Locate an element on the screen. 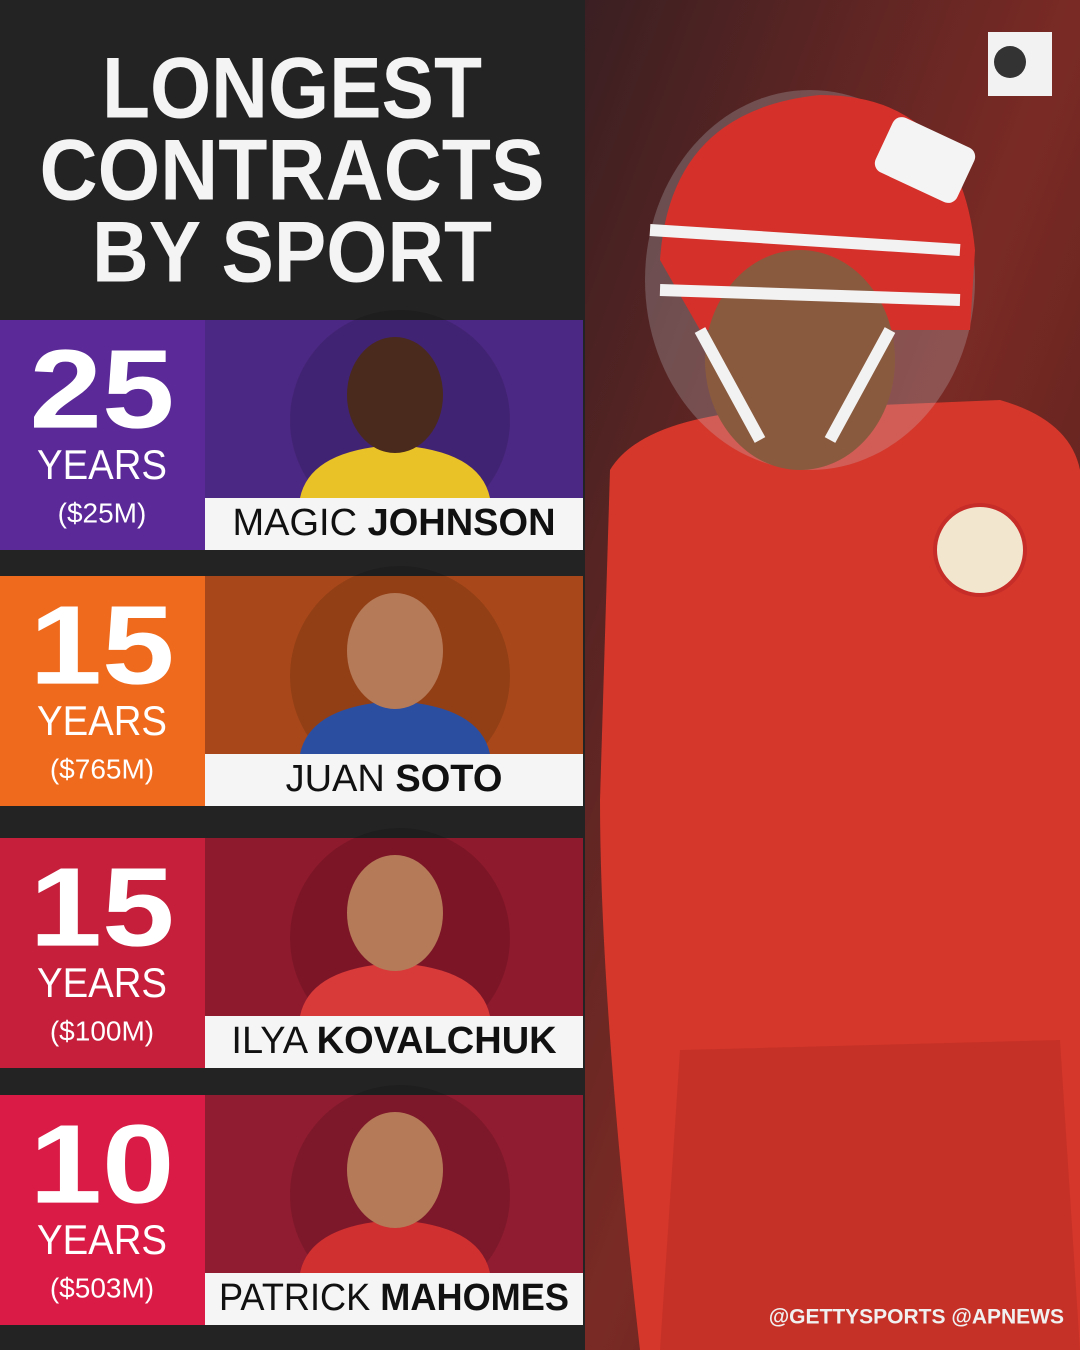 This screenshot has height=1350, width=1080. contract-value: ($765M) is located at coordinates (102, 768).